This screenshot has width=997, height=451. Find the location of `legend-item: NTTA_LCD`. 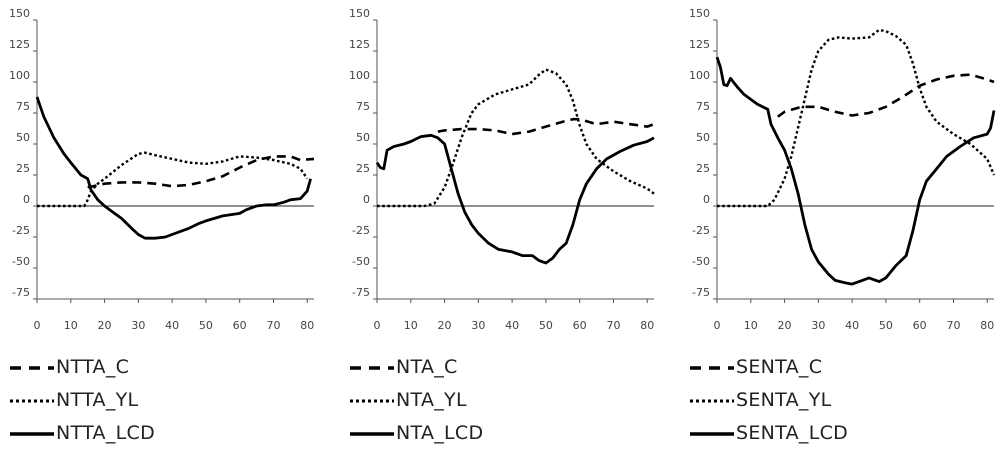

legend-item: NTTA_LCD is located at coordinates (130, 434).